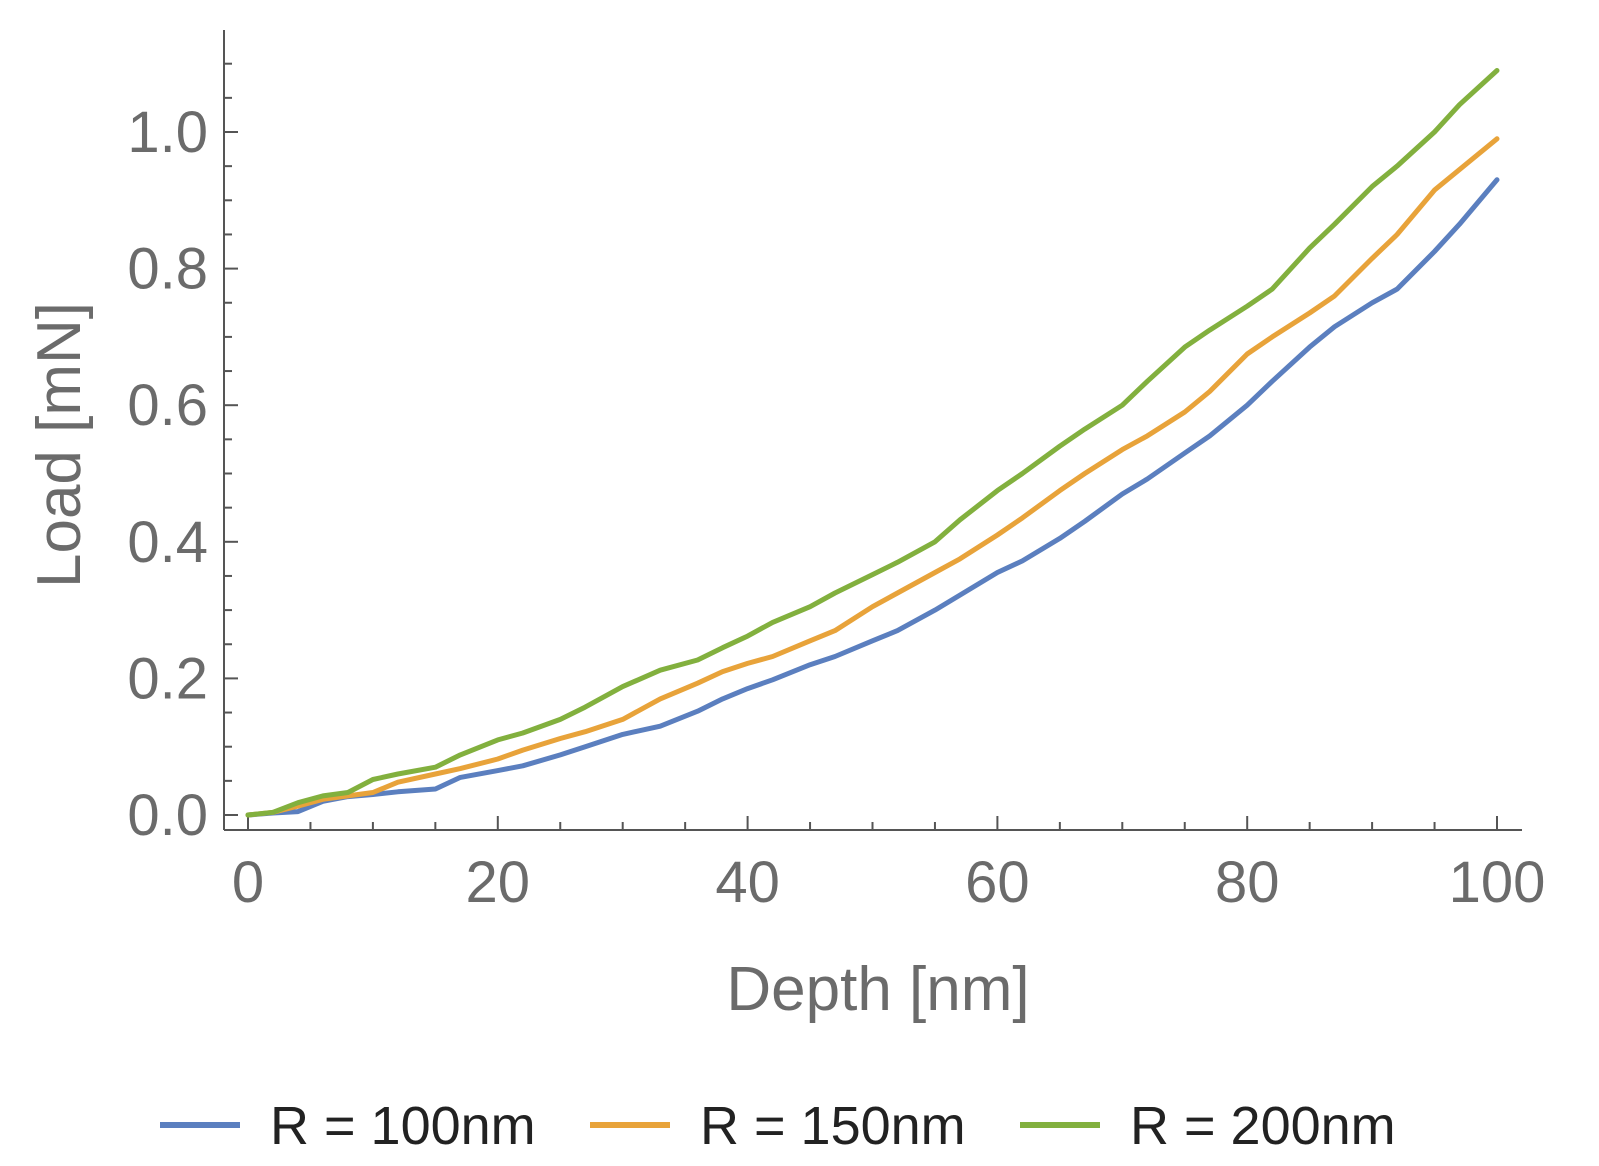 Image resolution: width=1599 pixels, height=1166 pixels. What do you see at coordinates (248, 882) in the screenshot?
I see `x-tick-label: 0` at bounding box center [248, 882].